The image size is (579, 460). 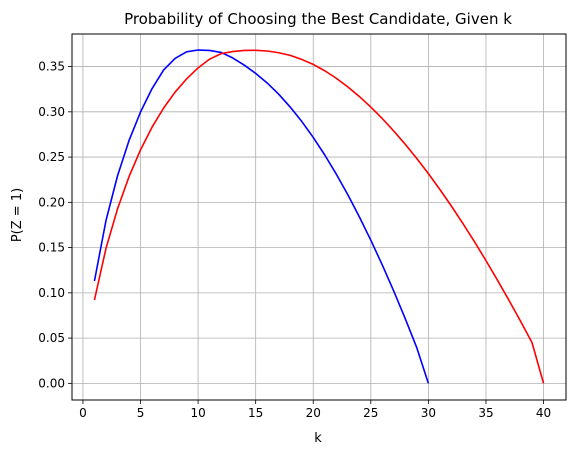 What do you see at coordinates (83, 413) in the screenshot?
I see `x-tick-label: 0` at bounding box center [83, 413].